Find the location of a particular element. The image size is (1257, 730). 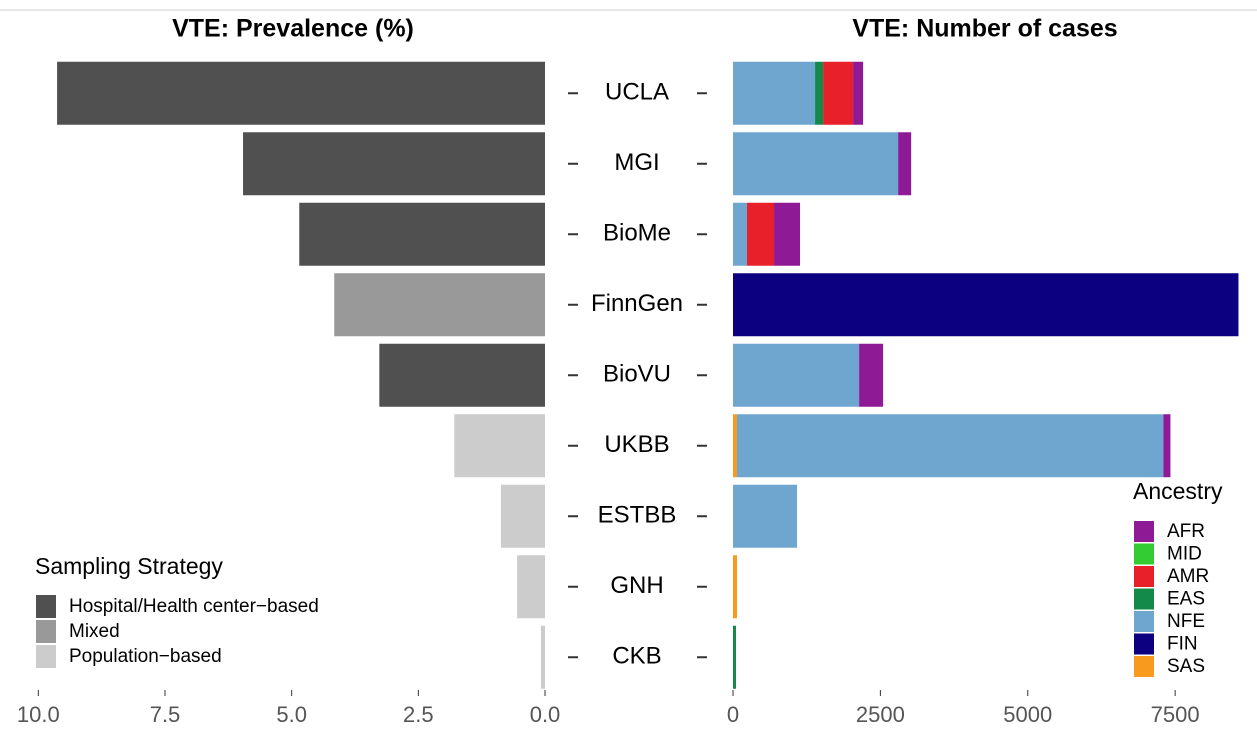

legend-title: Sampling Strategy is located at coordinates (129, 566).